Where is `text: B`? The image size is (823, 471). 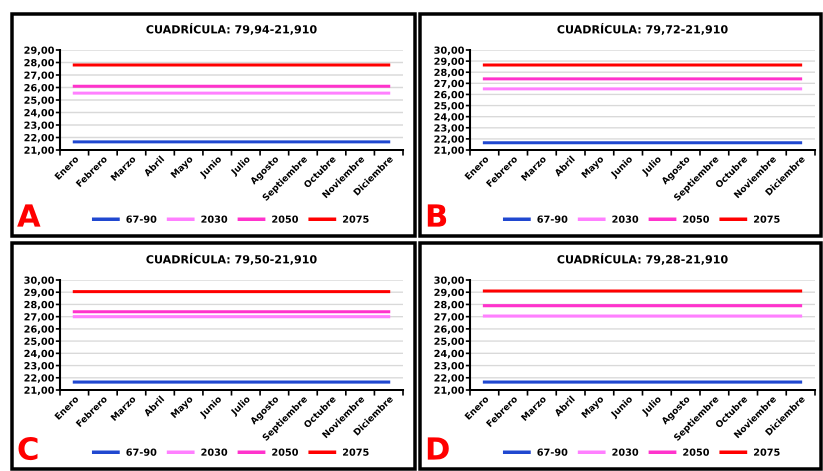 text: B is located at coordinates (437, 215).